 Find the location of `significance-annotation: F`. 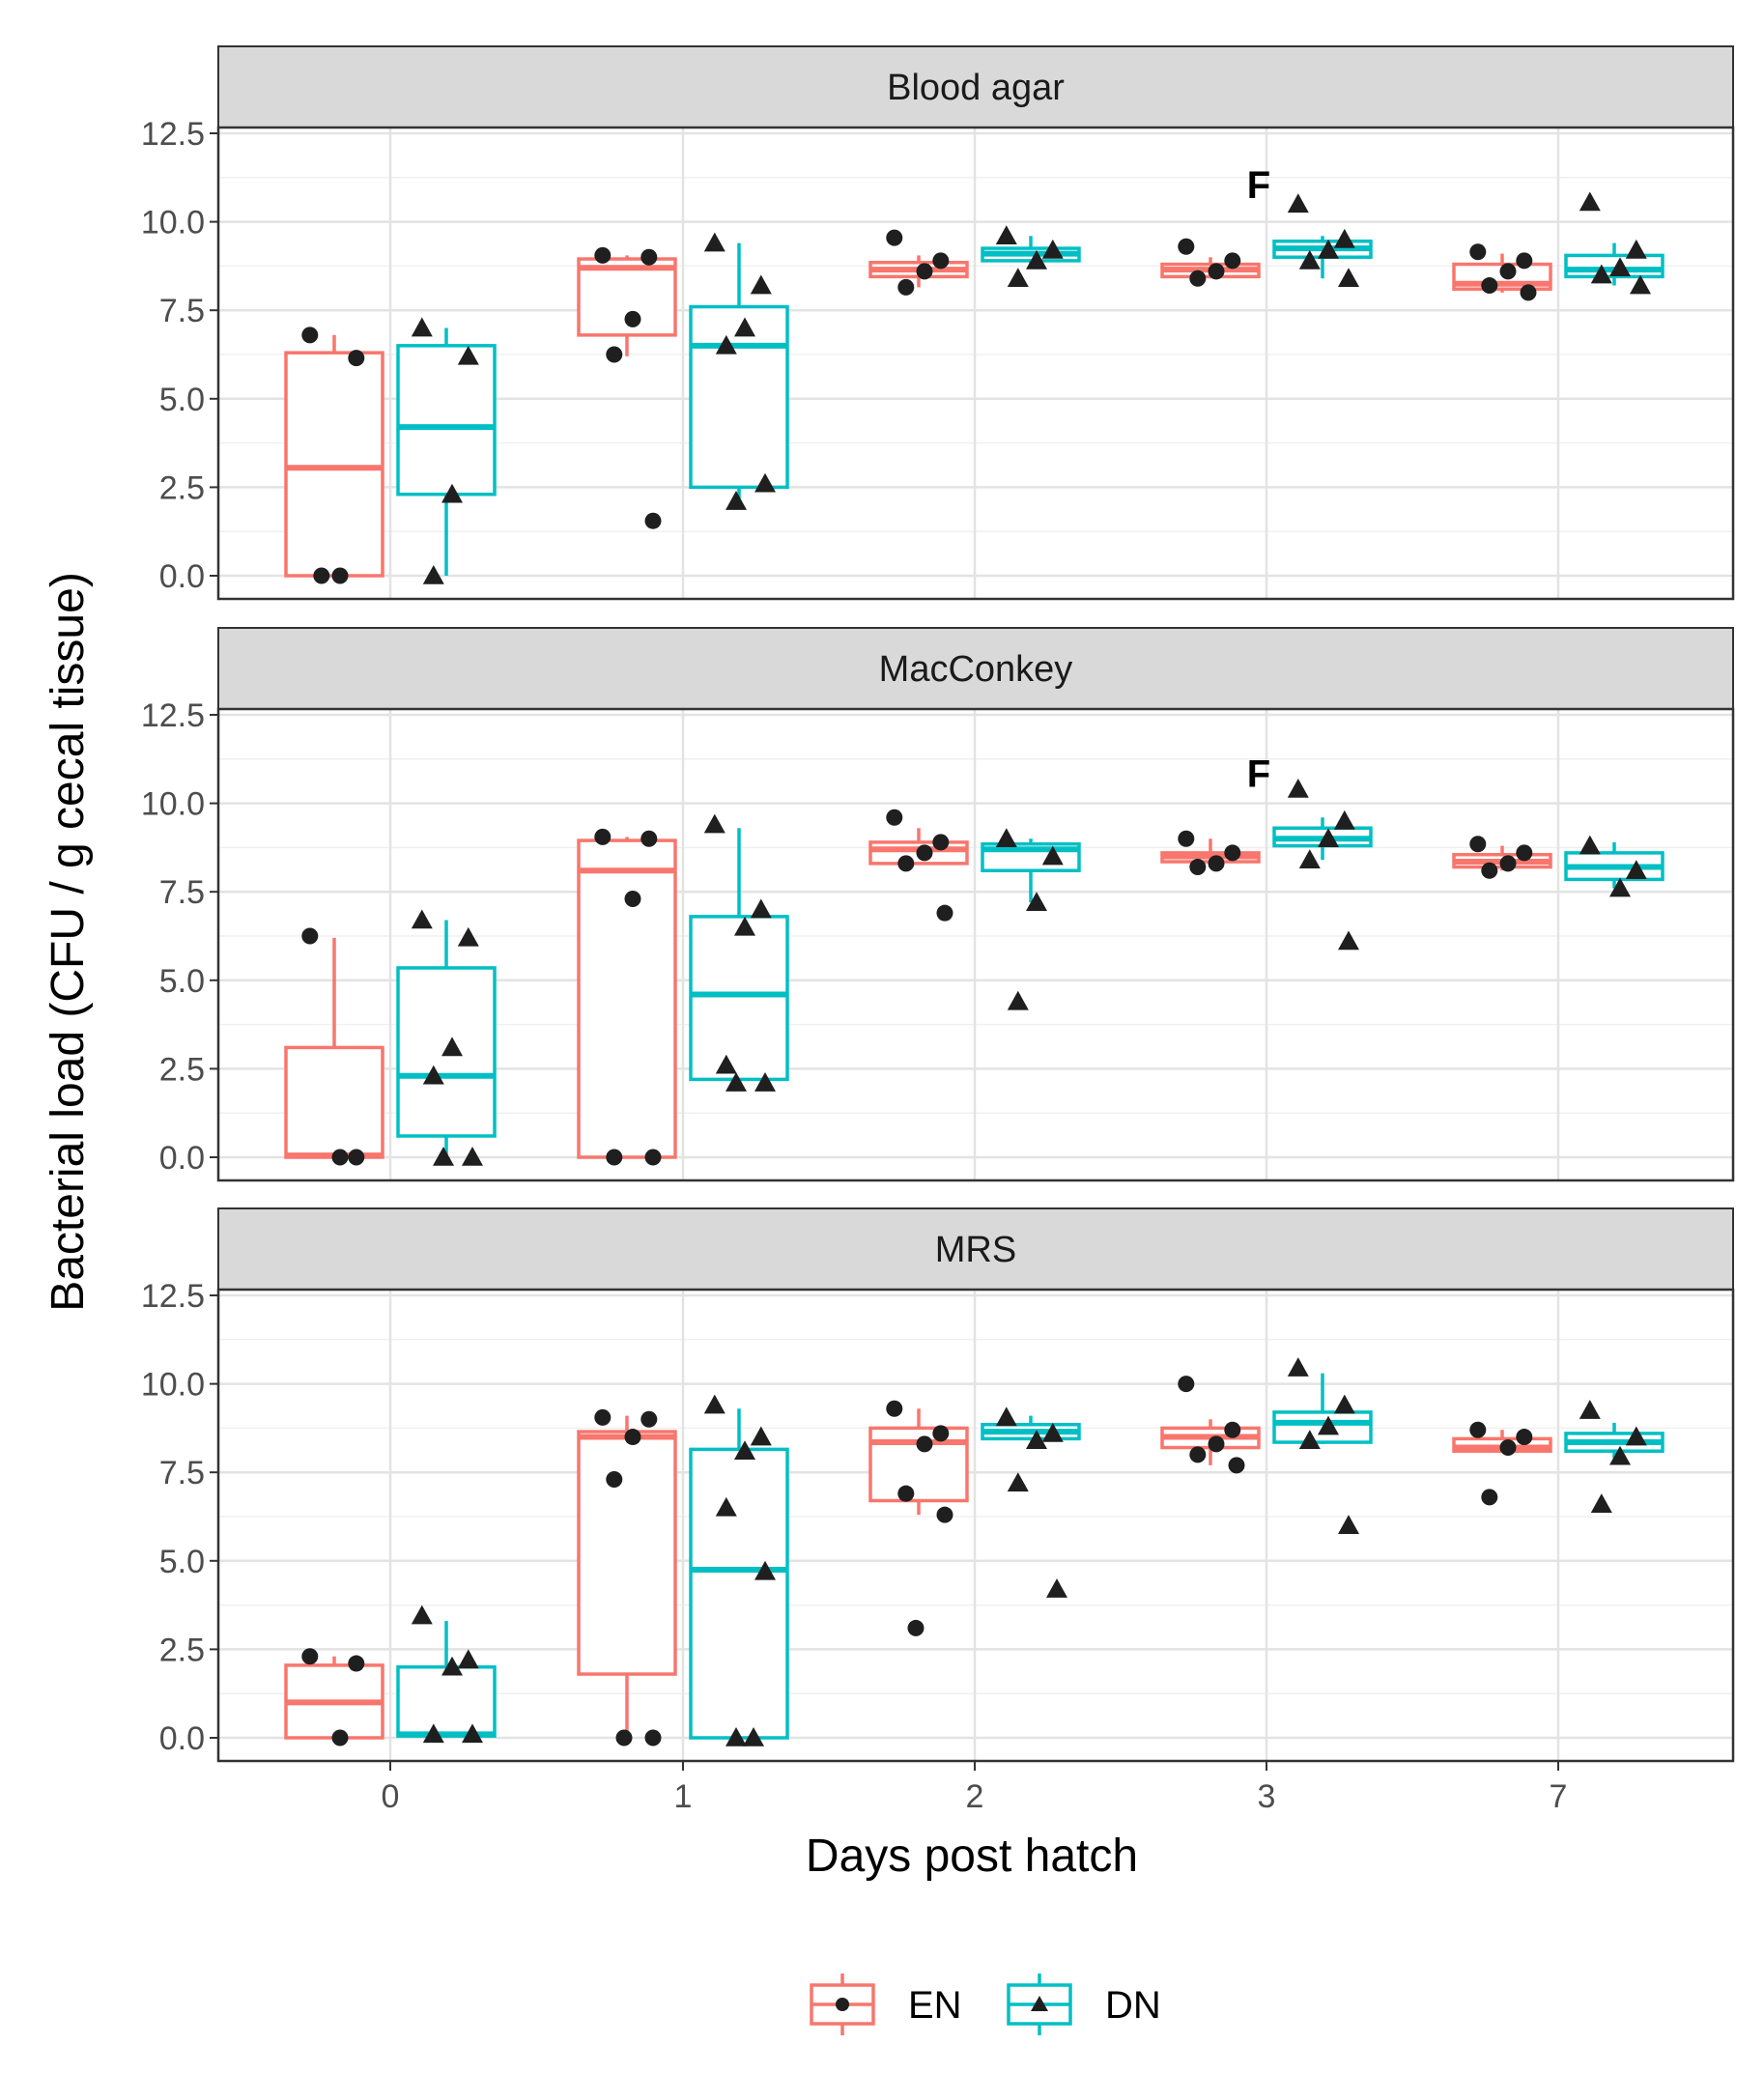

significance-annotation: F is located at coordinates (1258, 185).